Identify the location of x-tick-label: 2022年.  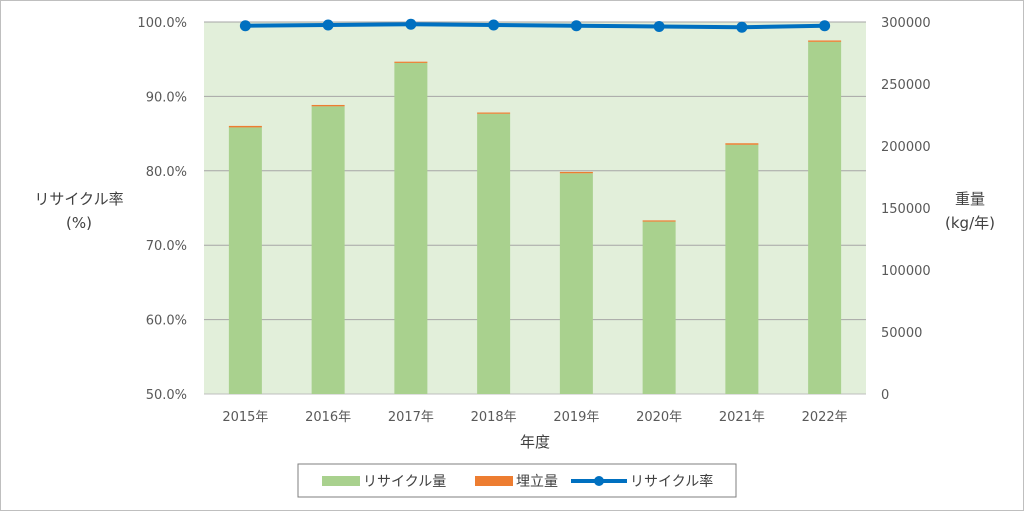
(825, 417).